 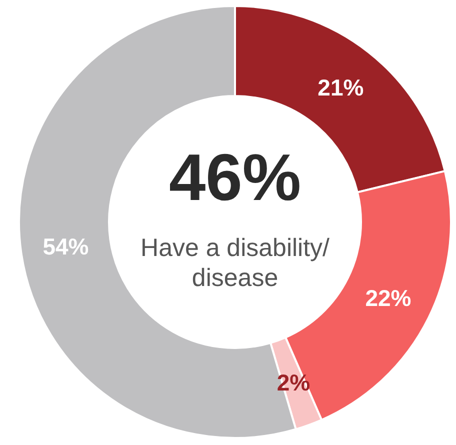 I want to click on text: 46%, so click(x=235, y=177).